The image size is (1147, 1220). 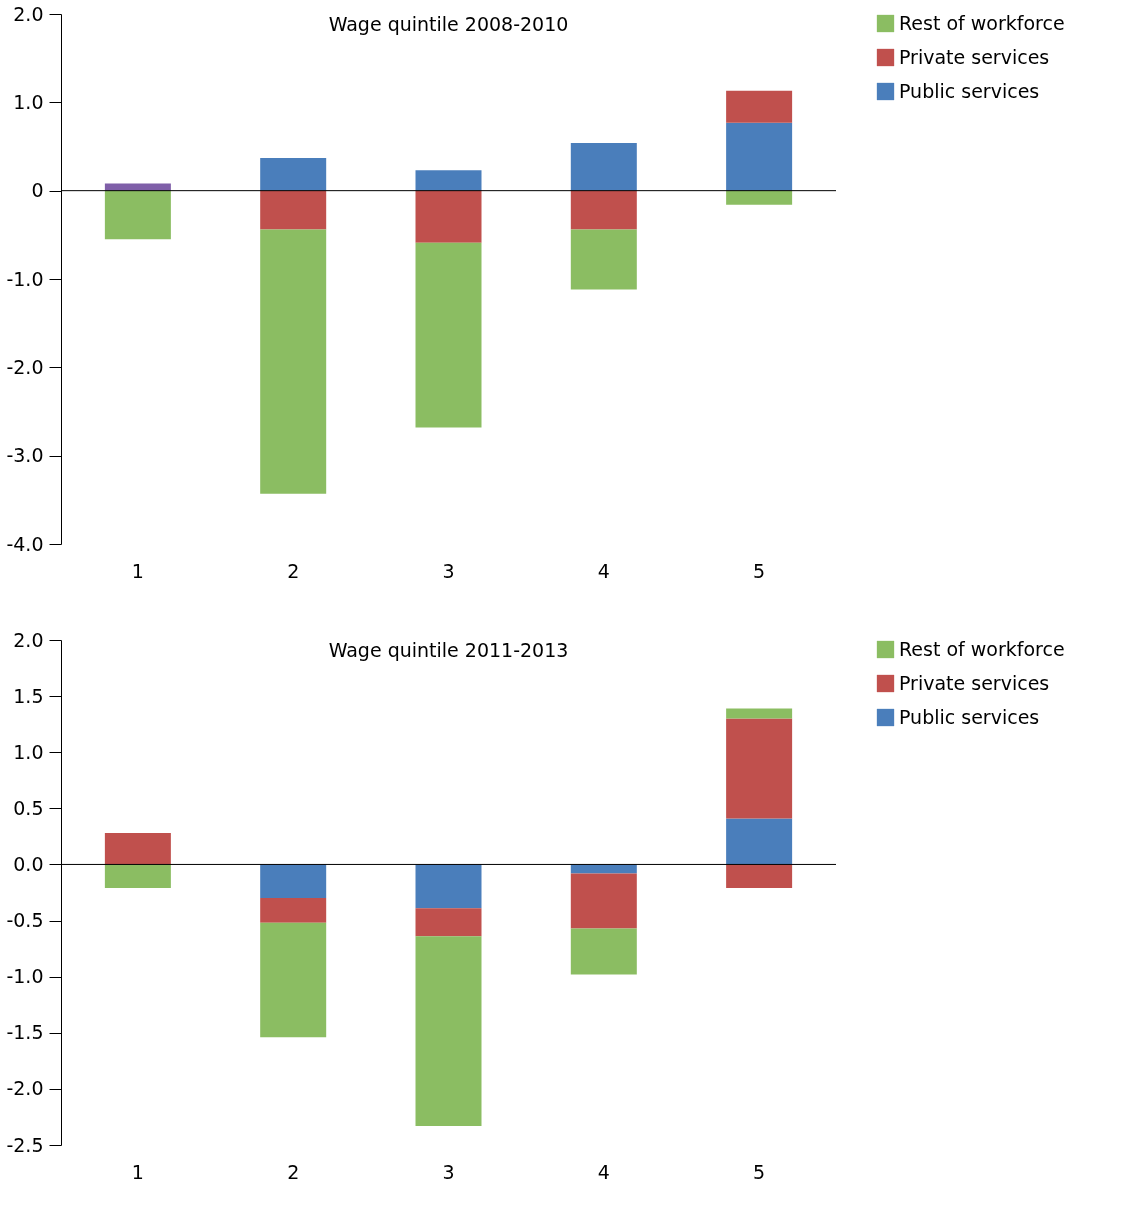 What do you see at coordinates (28, 695) in the screenshot?
I see `y-tick-label: 1.5` at bounding box center [28, 695].